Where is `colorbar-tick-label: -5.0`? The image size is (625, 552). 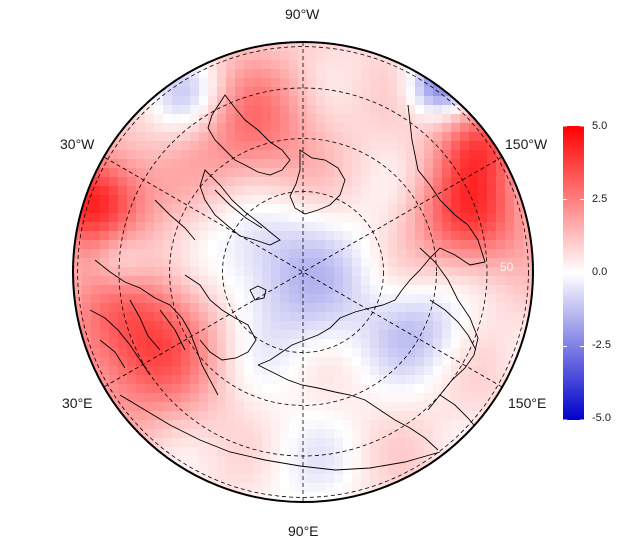
colorbar-tick-label: -5.0 is located at coordinates (601, 418).